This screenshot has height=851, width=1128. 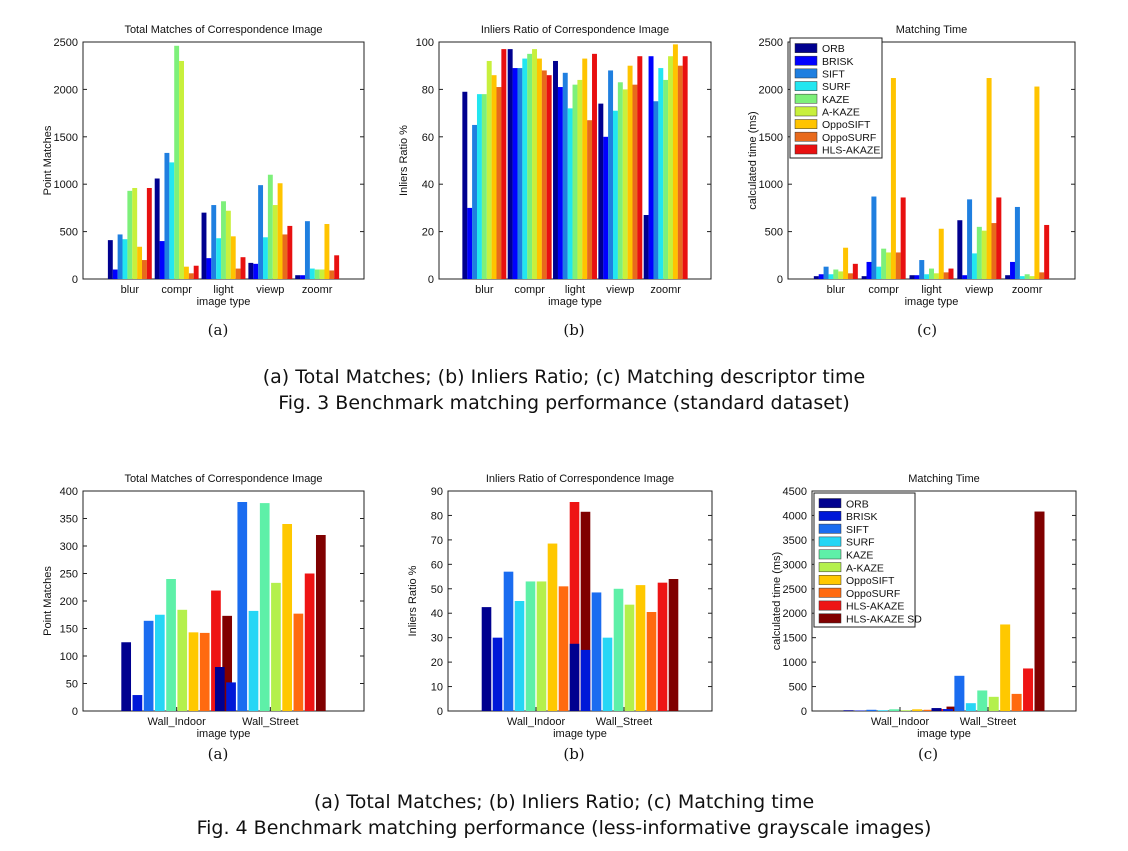 I want to click on f3c-legend-swatch-hls-akaze, so click(x=806, y=149).